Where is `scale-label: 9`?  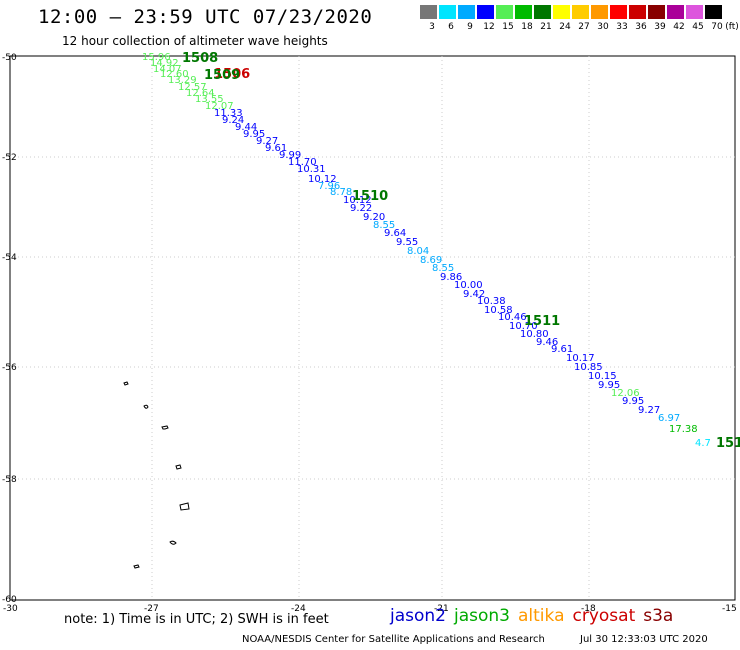 scale-label: 9 is located at coordinates (470, 27).